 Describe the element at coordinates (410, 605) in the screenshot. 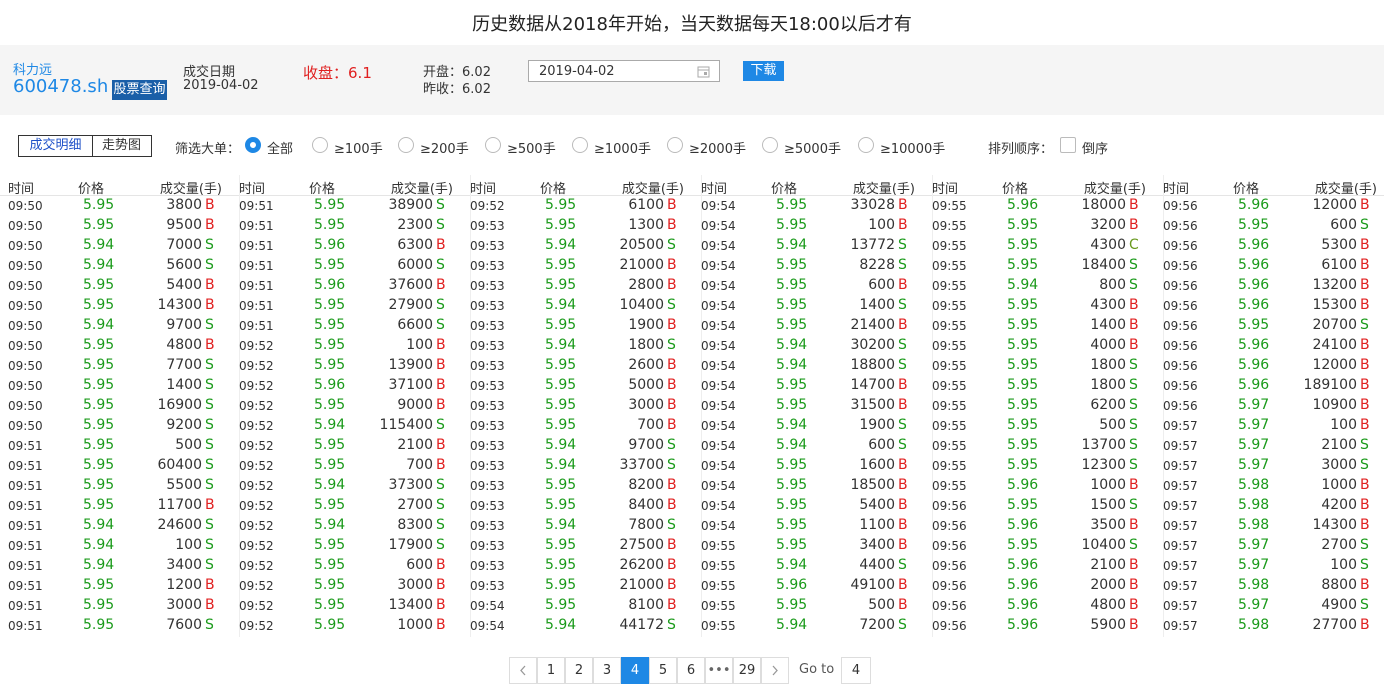

I see `trade-volume: 13400` at that location.